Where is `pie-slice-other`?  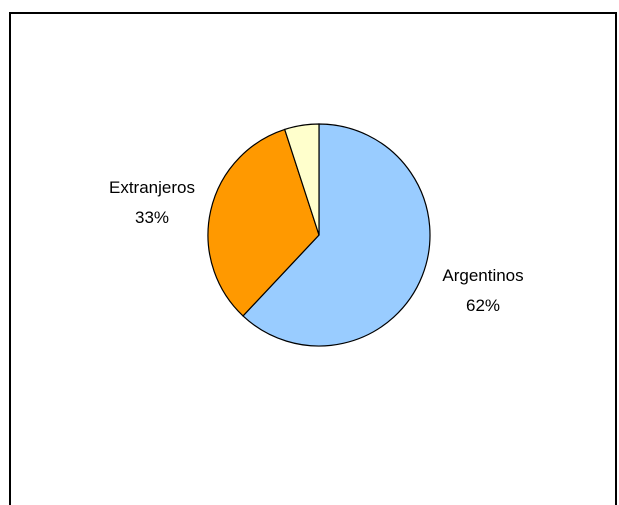
pie-slice-other is located at coordinates (301, 179).